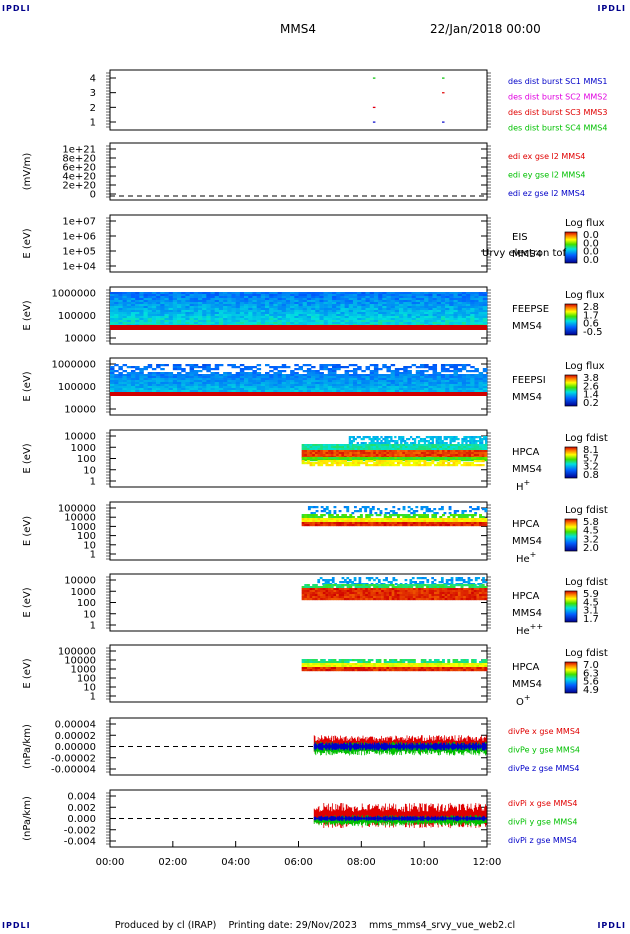 Image resolution: width=630 pixels, height=934 pixels. What do you see at coordinates (441, 465) in the screenshot?
I see `hpca-h-band-4-cell` at bounding box center [441, 465].